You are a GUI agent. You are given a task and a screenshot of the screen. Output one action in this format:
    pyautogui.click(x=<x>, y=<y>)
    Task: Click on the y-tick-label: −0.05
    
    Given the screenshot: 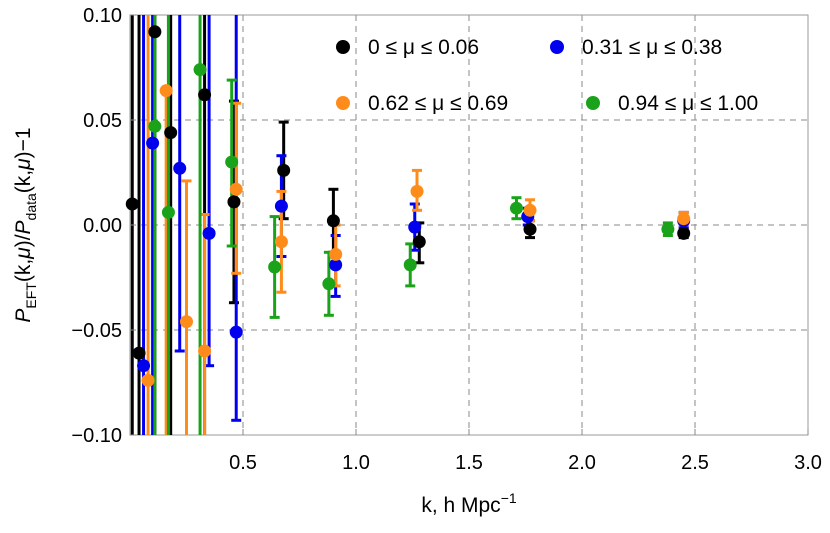 What is the action you would take?
    pyautogui.click(x=96, y=331)
    